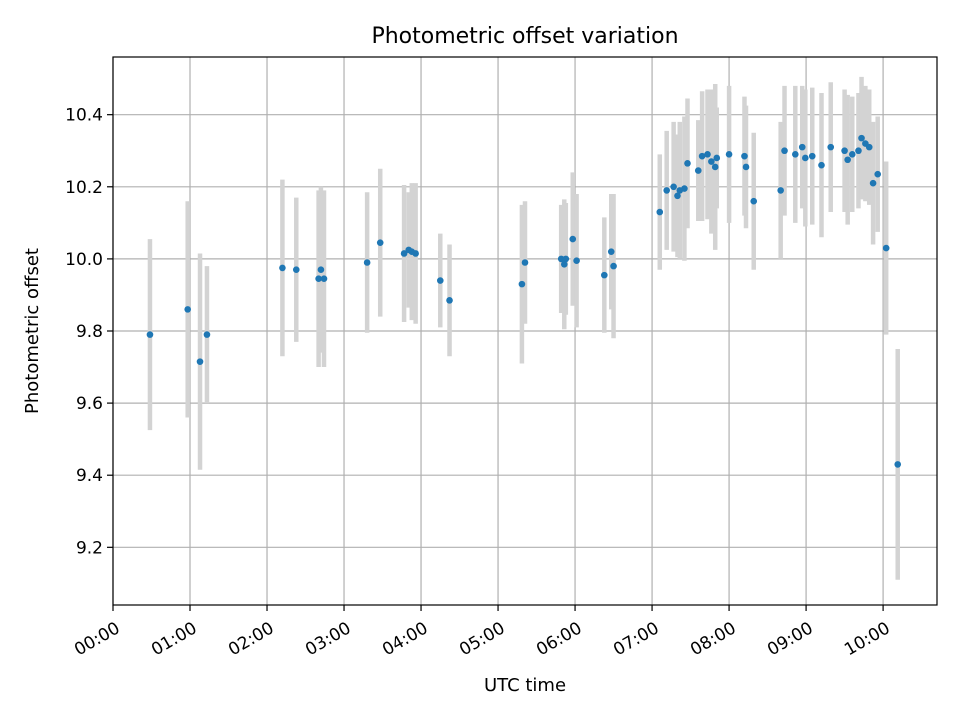  Describe the element at coordinates (524, 36) in the screenshot. I see `chart-title: Photometric offset variation` at that location.